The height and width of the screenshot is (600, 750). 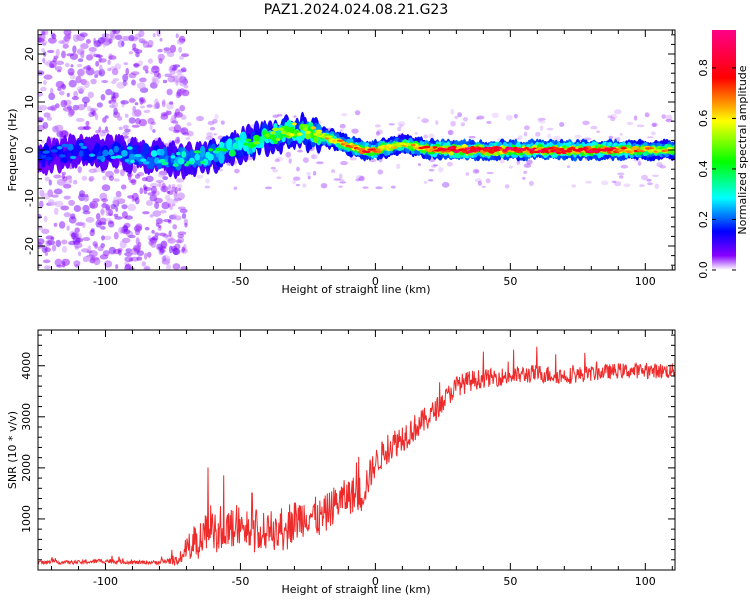 I want to click on colorbar-tick-label: 0.4, so click(x=703, y=169).